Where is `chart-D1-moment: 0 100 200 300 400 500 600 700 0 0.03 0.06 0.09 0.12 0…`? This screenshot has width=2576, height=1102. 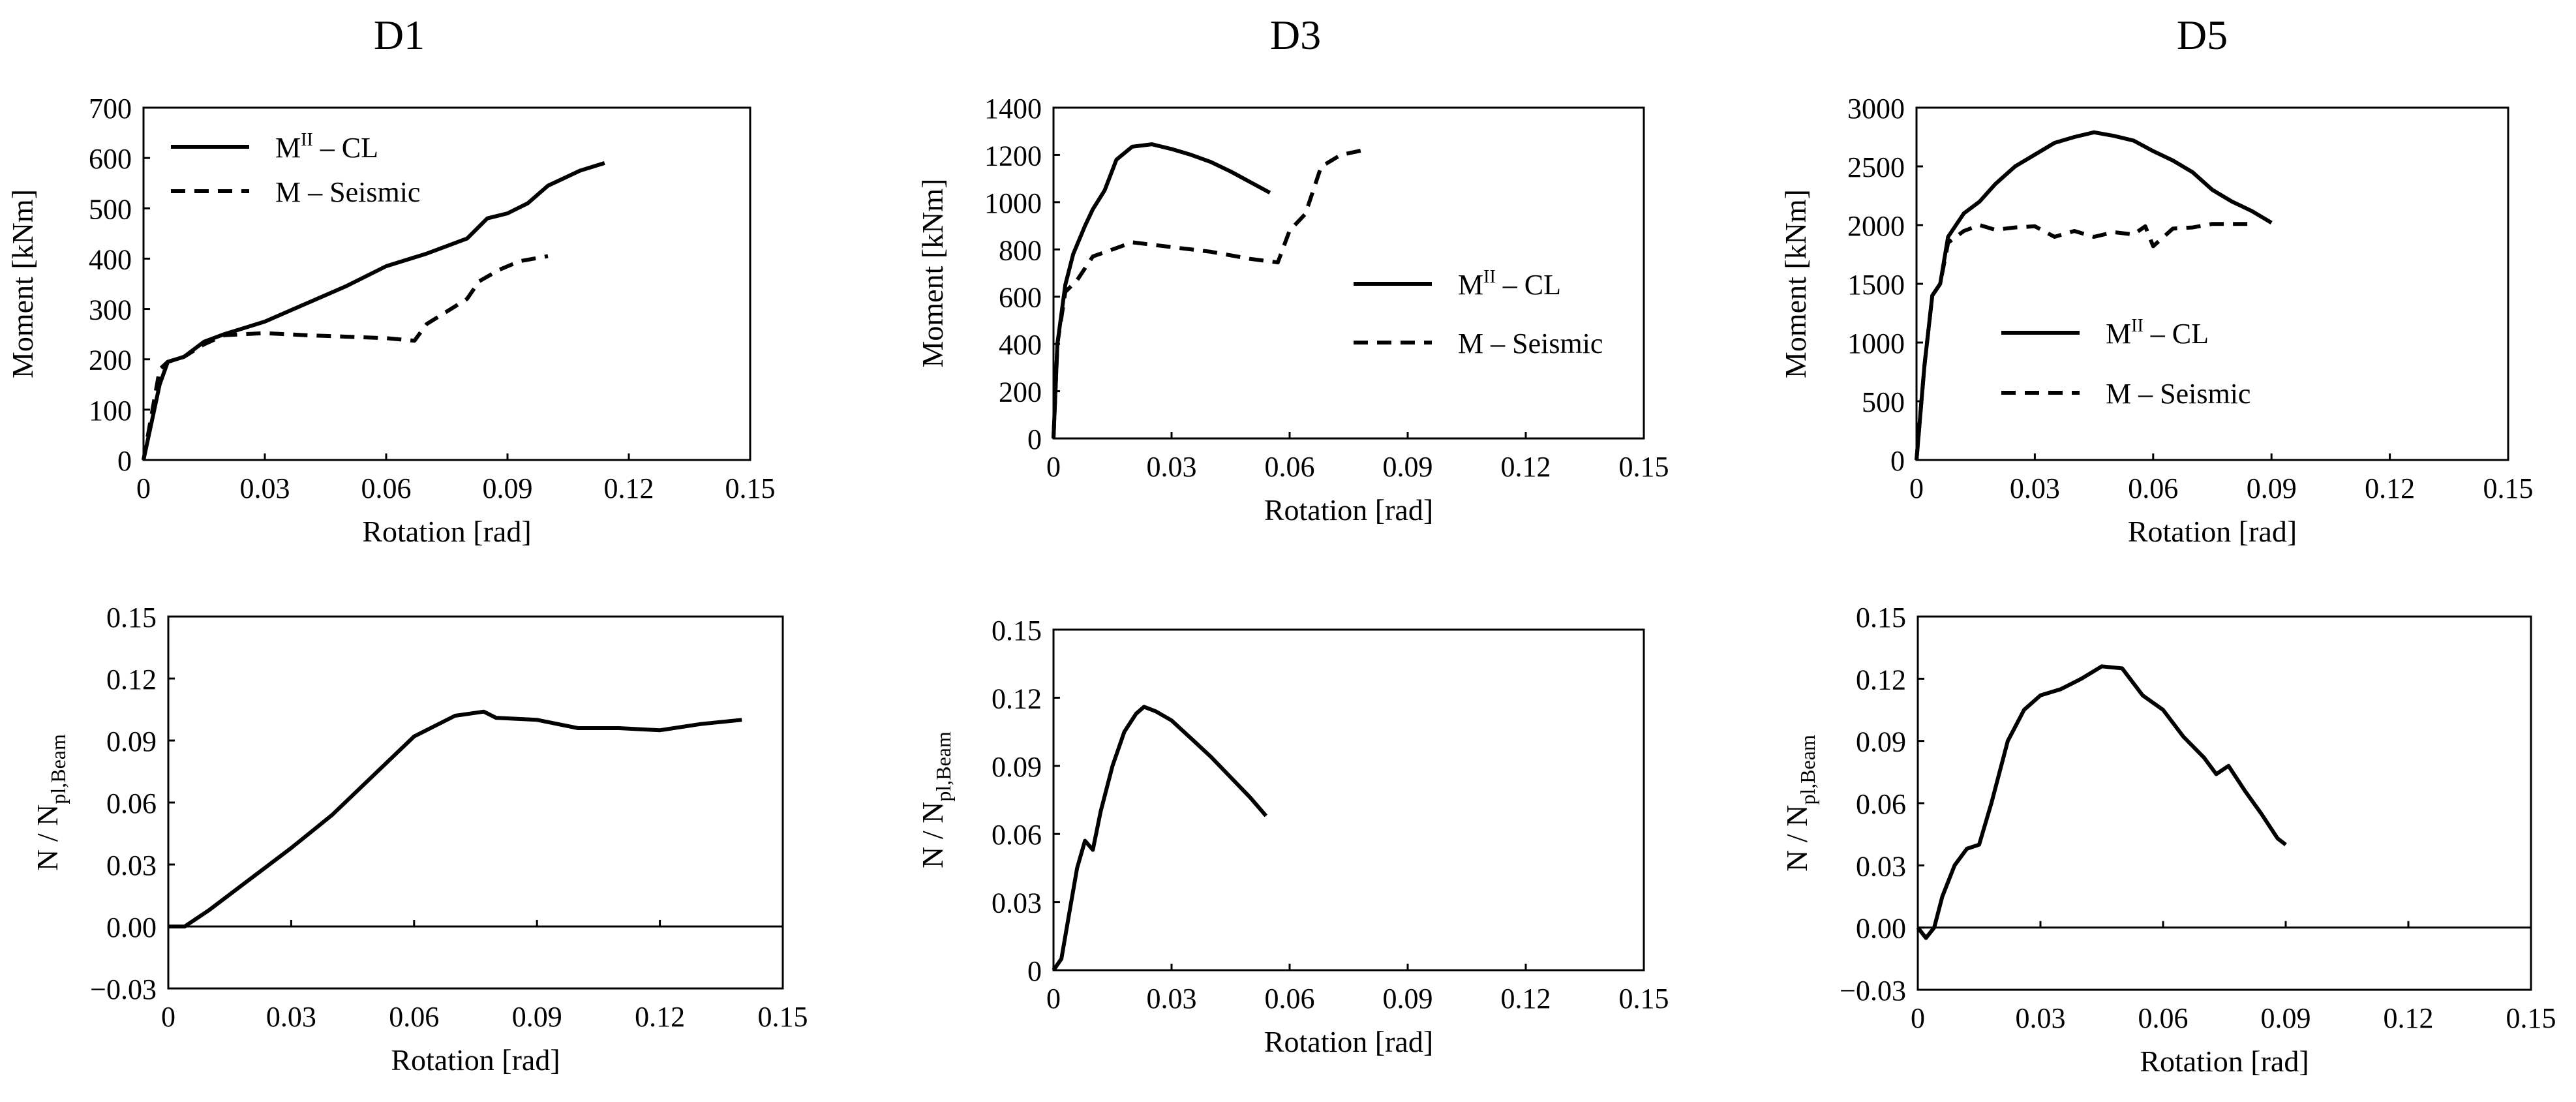
chart-D1-moment: 0 100 200 300 400 500 600 700 0 0.03 0.06 0.09 0.12 0… is located at coordinates (391, 320).